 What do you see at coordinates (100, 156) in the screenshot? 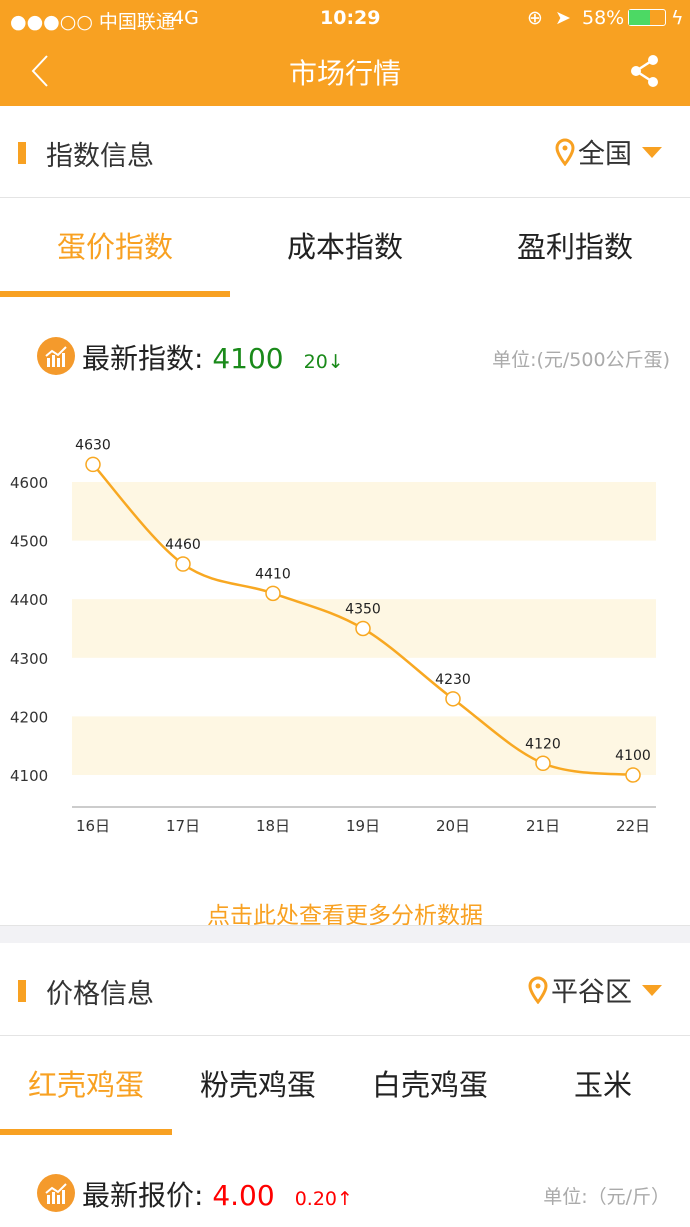
I see `section-title: 指数信息` at bounding box center [100, 156].